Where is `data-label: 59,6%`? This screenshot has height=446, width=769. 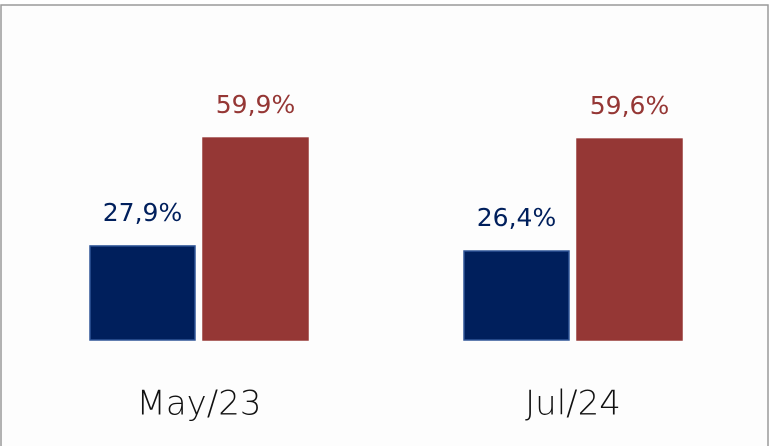 data-label: 59,6% is located at coordinates (629, 105).